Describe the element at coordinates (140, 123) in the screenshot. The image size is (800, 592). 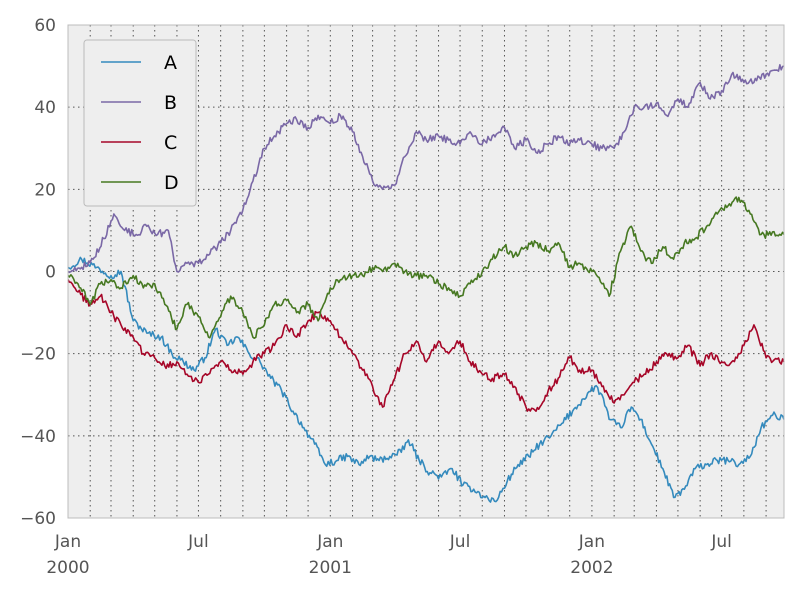
I see `legend-box` at that location.